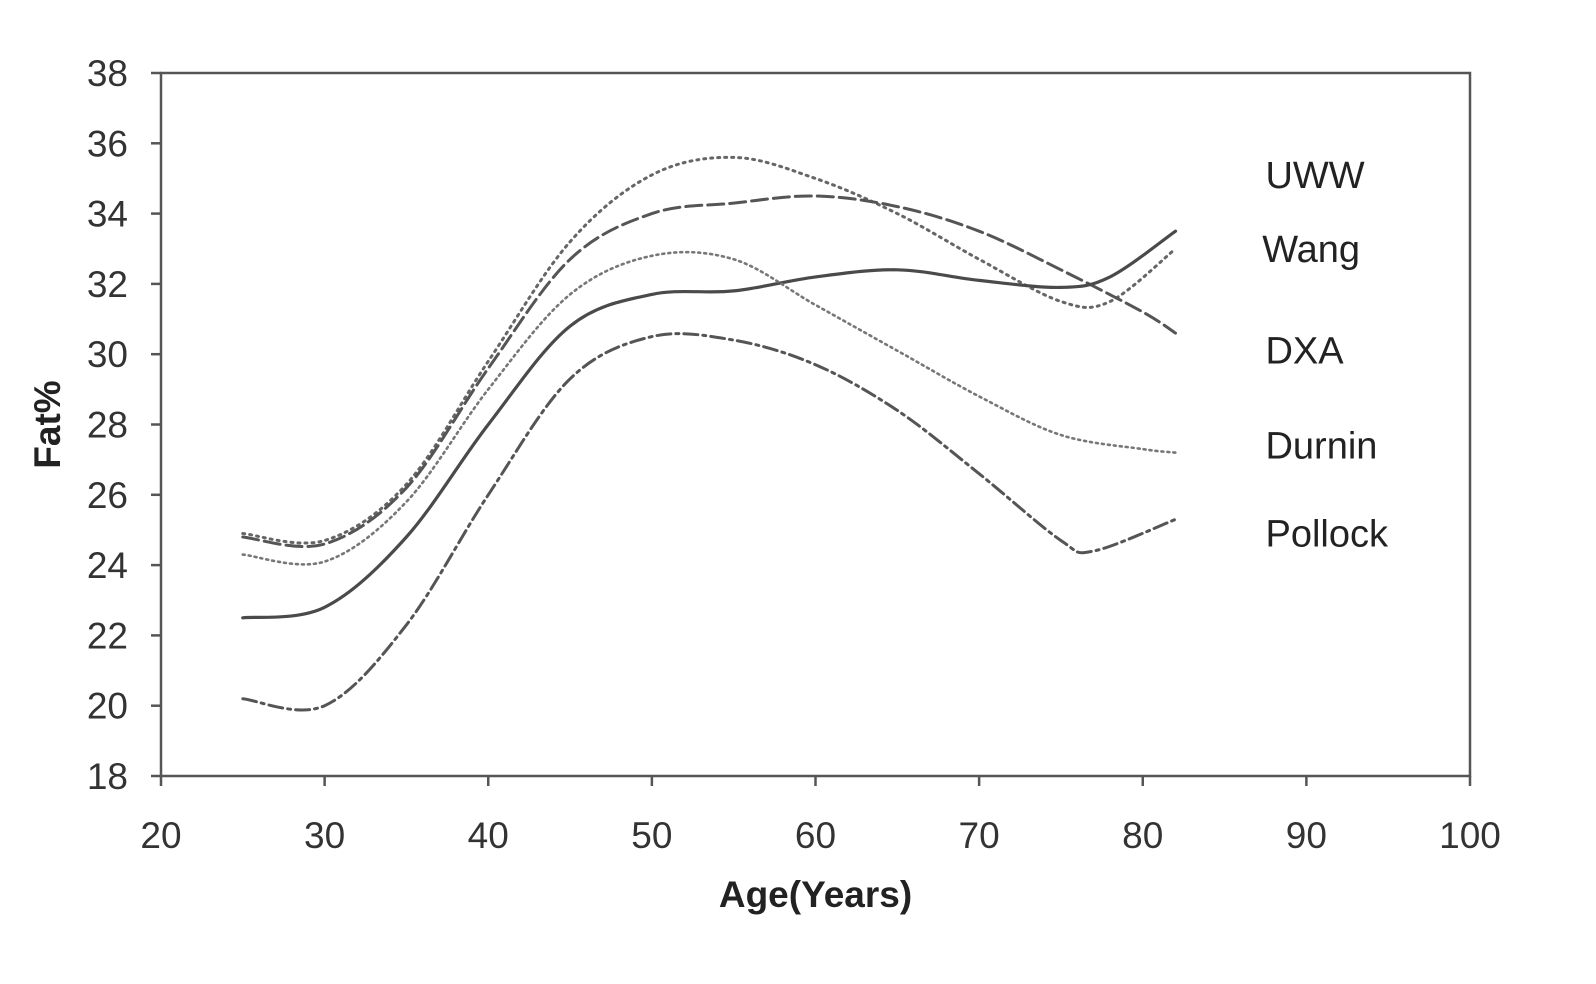  Describe the element at coordinates (107, 354) in the screenshot. I see `y-tick-label: 30` at that location.